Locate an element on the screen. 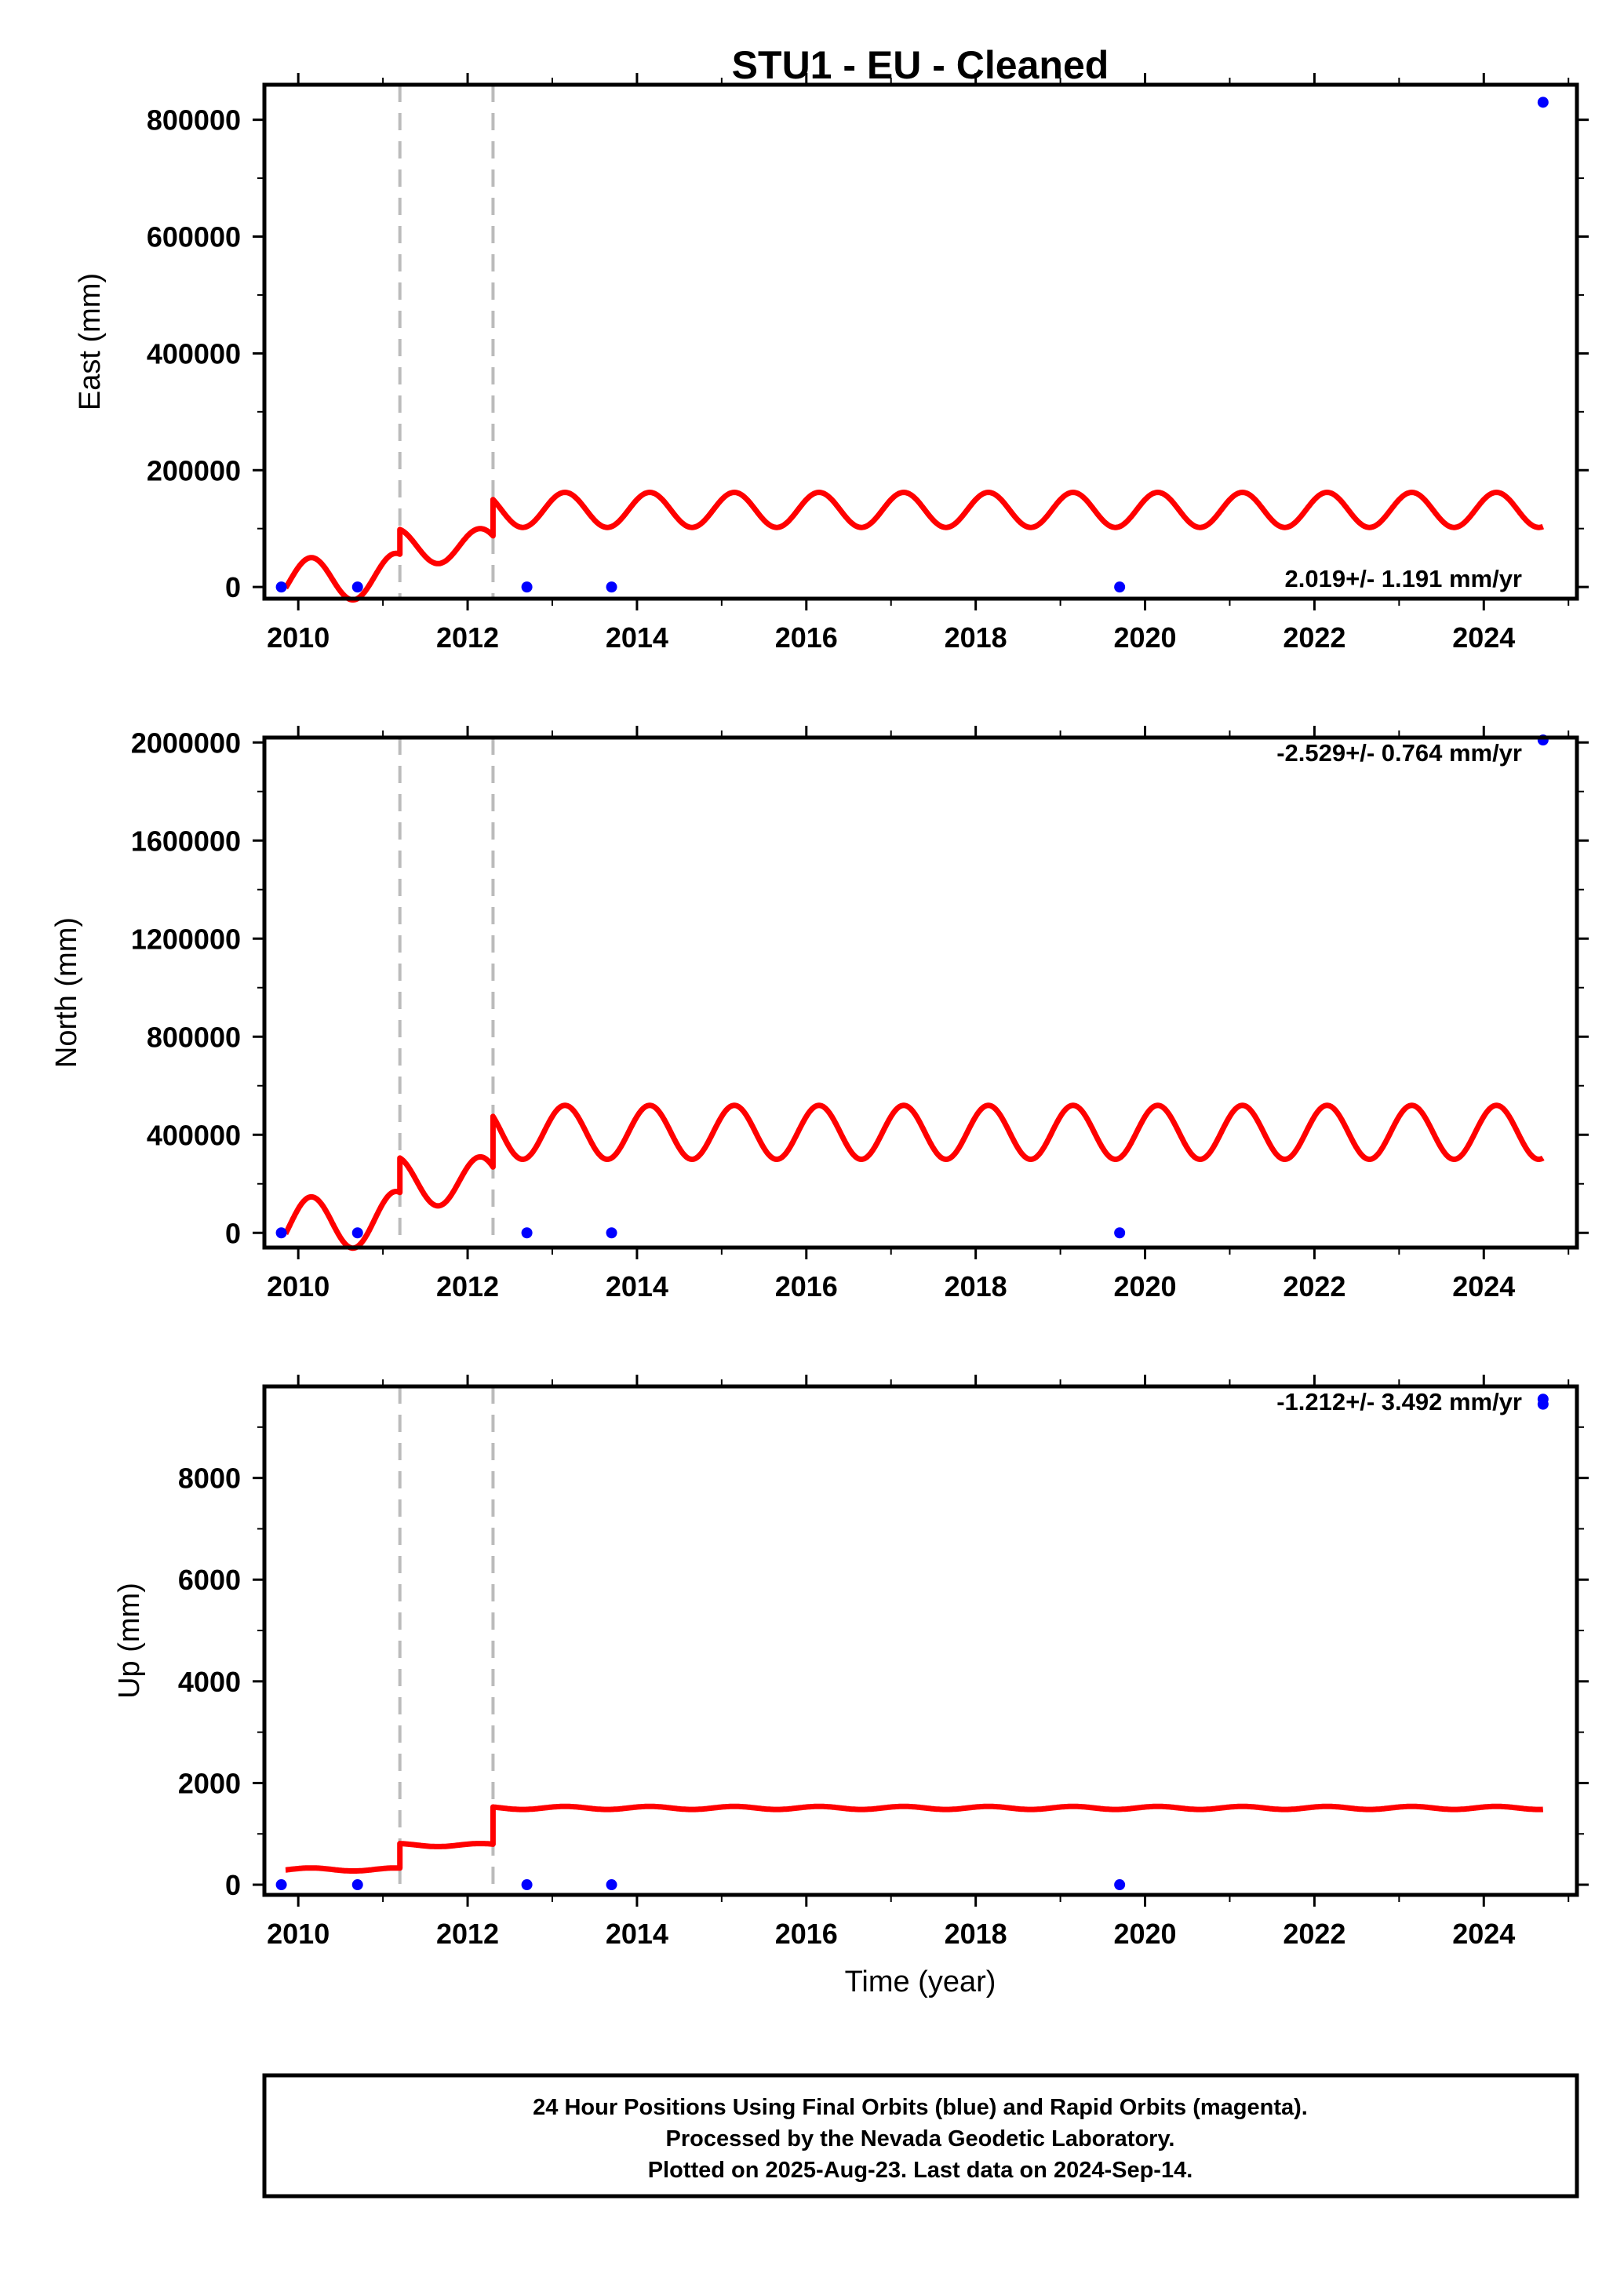  y-tick-label: 8000 is located at coordinates (210, 1479).